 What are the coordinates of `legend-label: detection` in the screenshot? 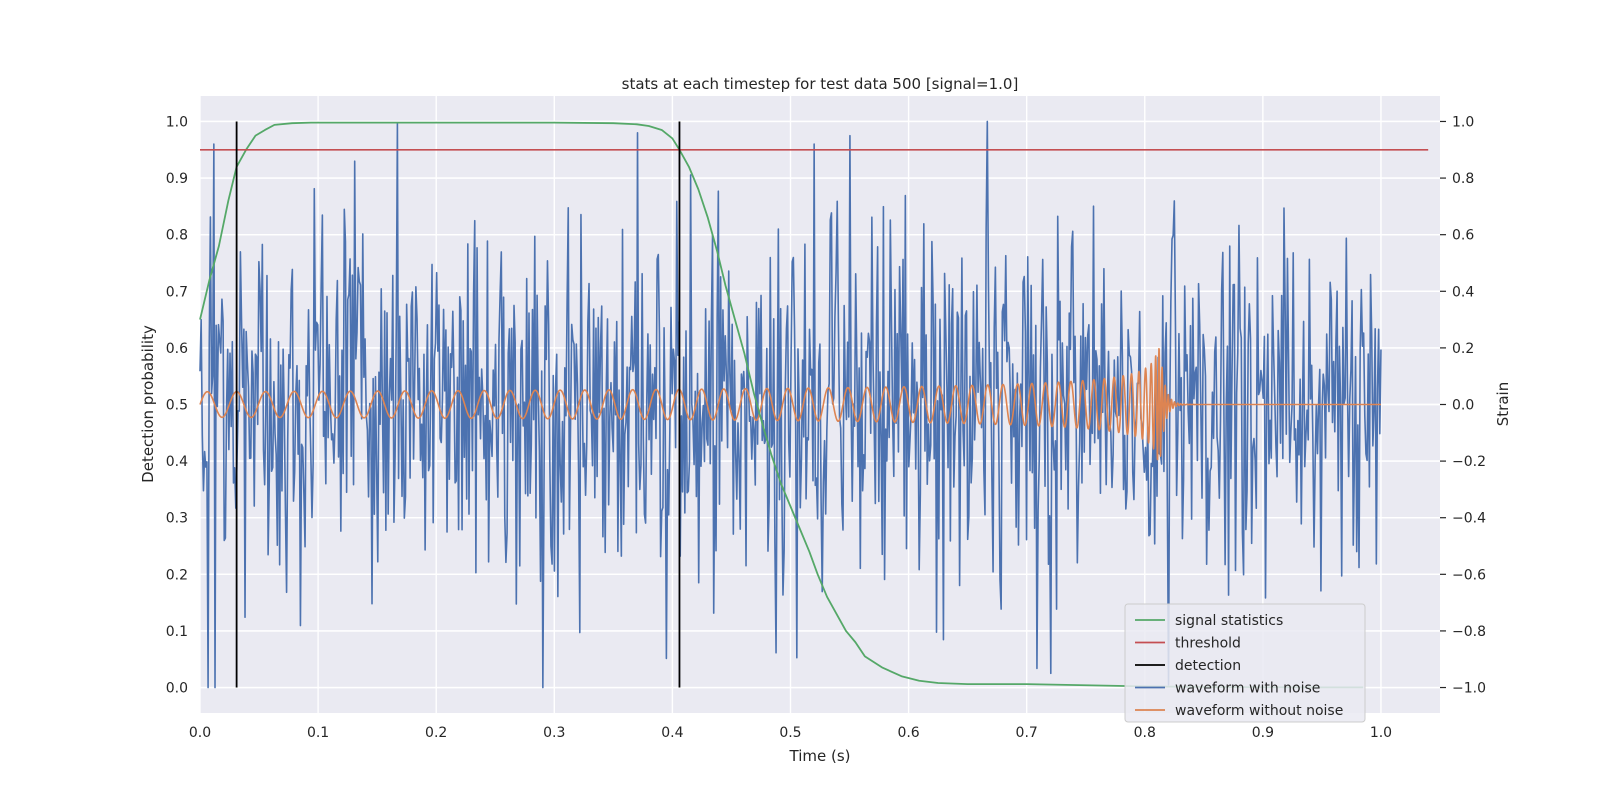 It's located at (1208, 666).